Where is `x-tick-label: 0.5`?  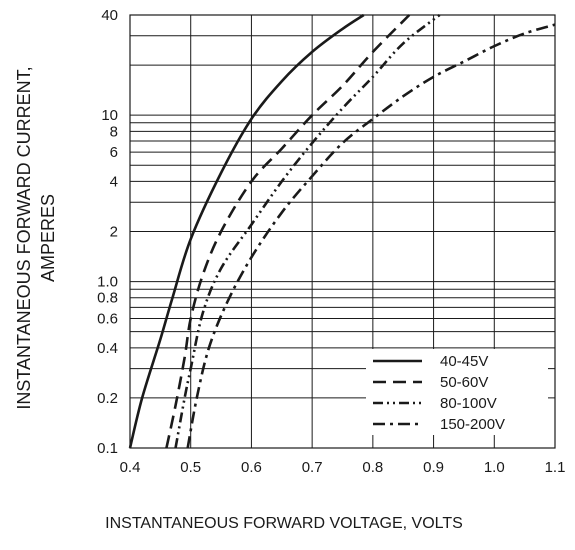 x-tick-label: 0.5 is located at coordinates (190, 467).